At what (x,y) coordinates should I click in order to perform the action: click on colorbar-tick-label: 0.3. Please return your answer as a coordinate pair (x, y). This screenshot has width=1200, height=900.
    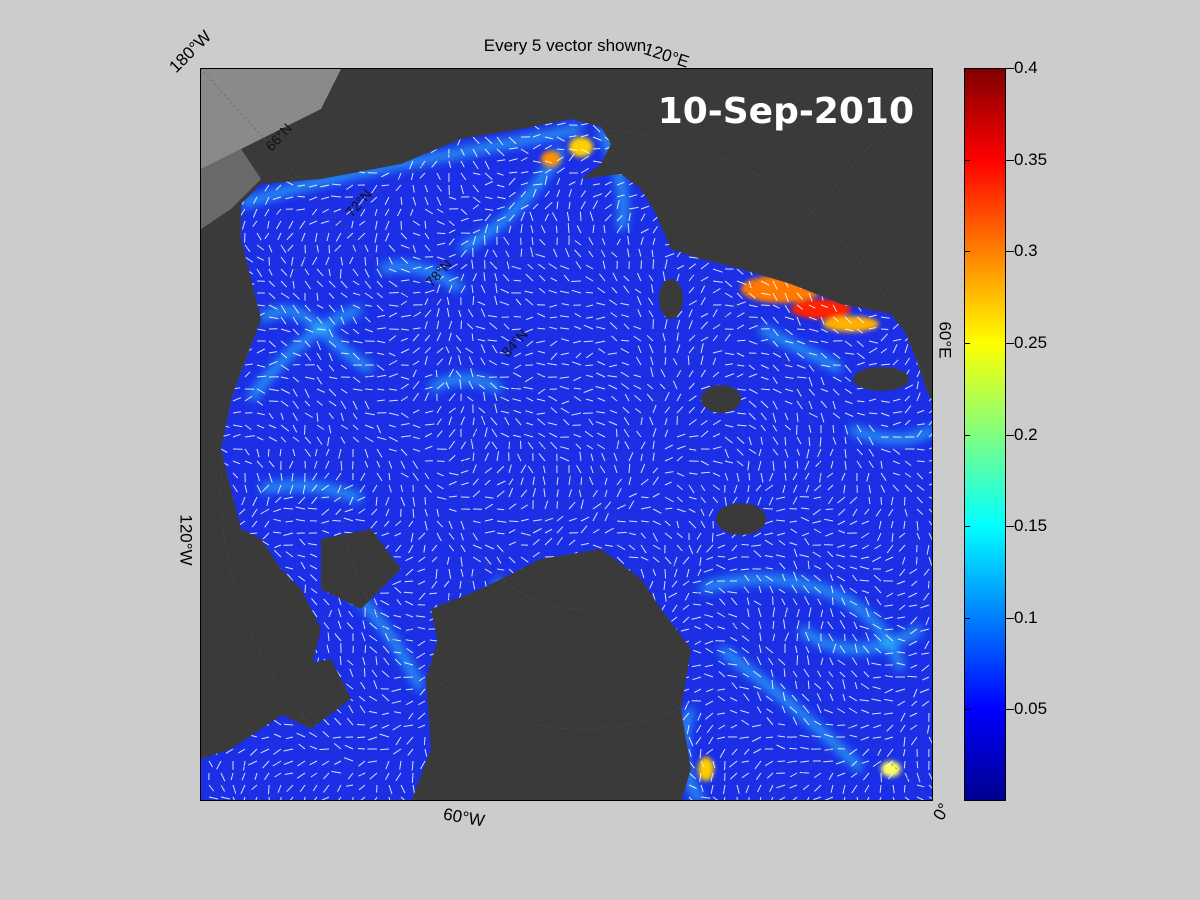
    Looking at the image, I should click on (1026, 251).